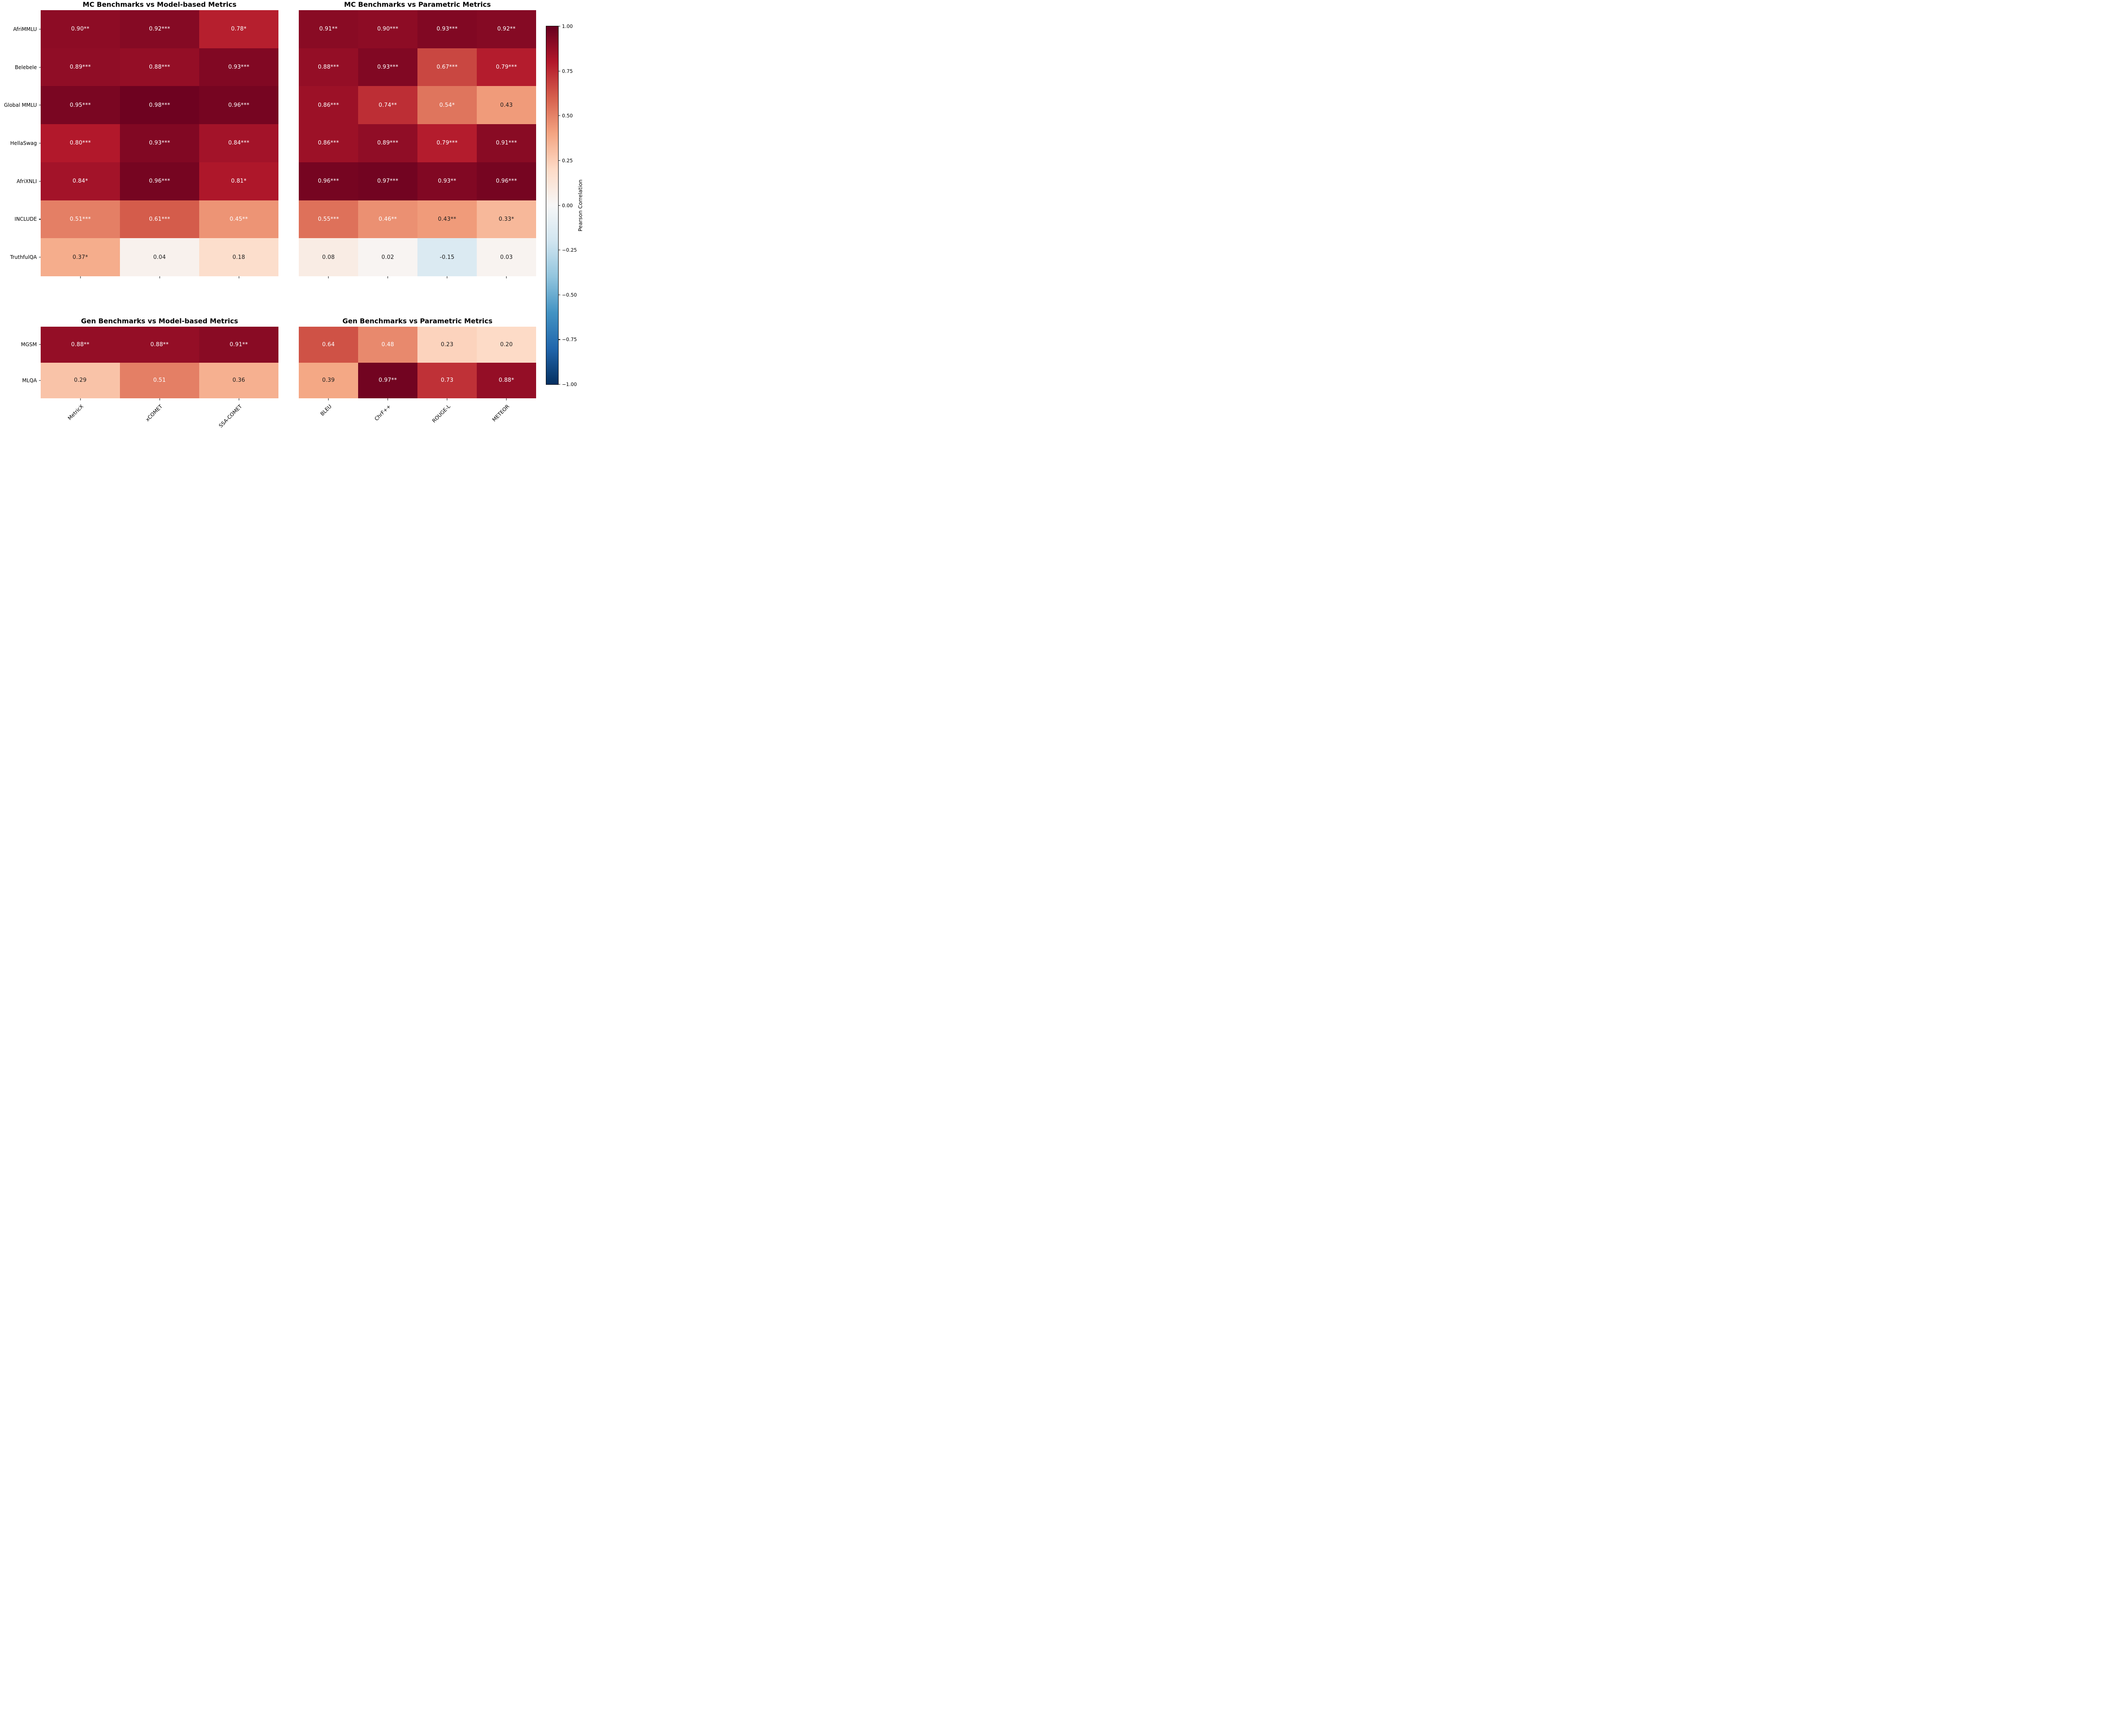  I want to click on colorbar-tick-label: 0.50, so click(567, 116).